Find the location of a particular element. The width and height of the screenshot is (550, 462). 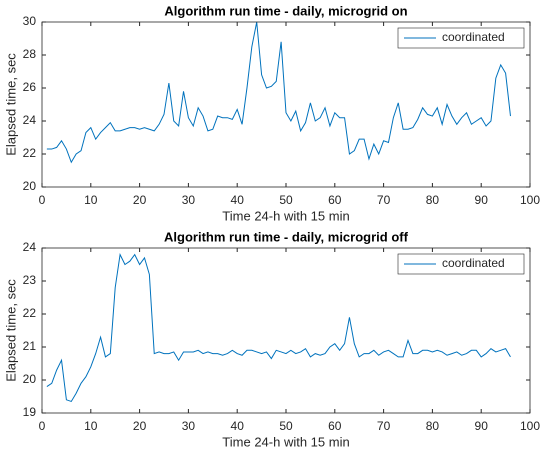

y-tick-label: 30 is located at coordinates (30, 21).